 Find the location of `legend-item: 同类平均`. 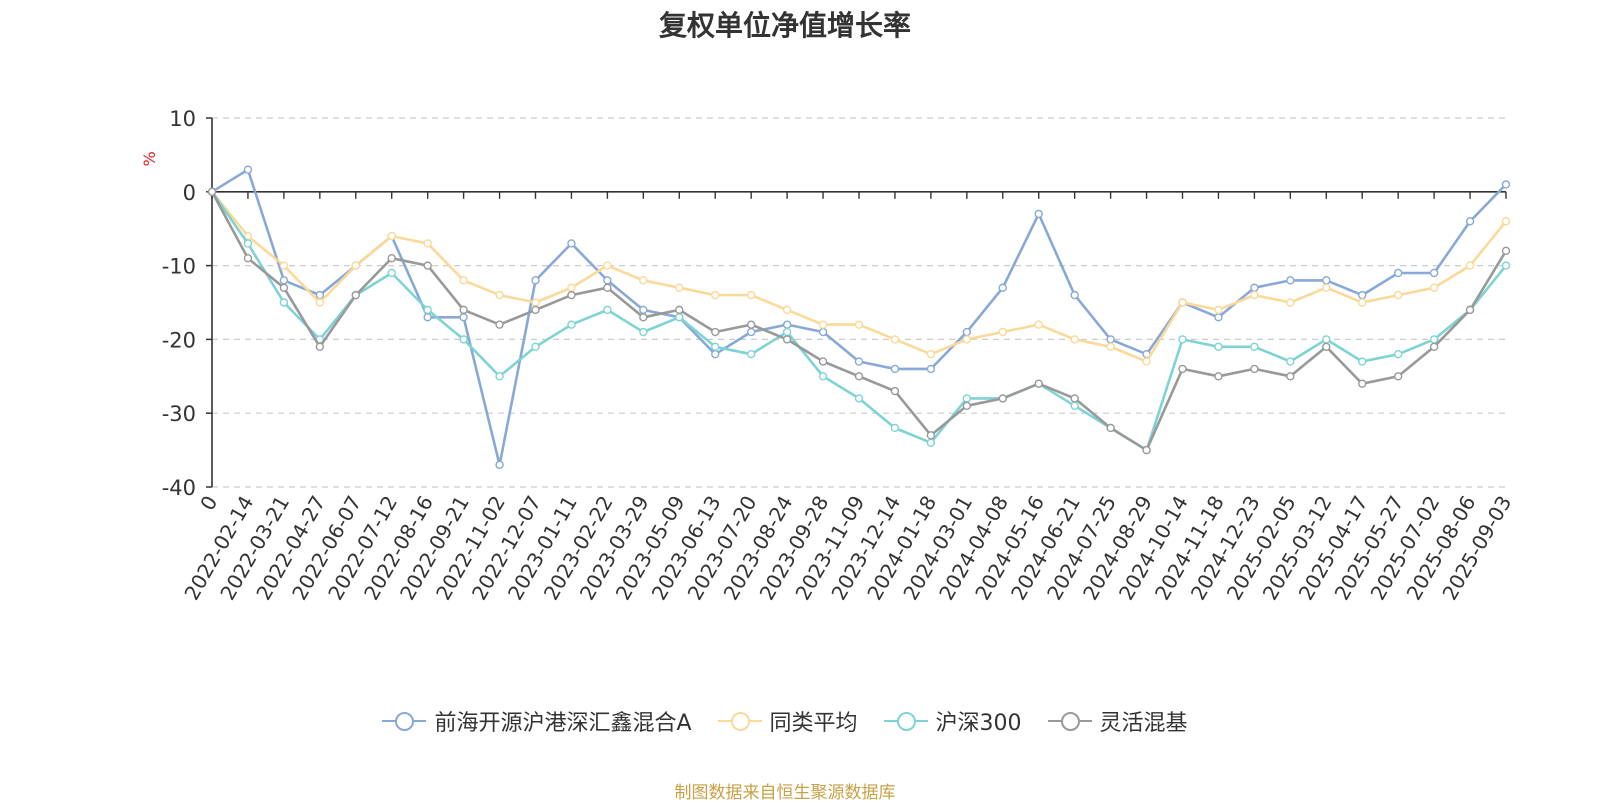

legend-item: 同类平均 is located at coordinates (787, 721).